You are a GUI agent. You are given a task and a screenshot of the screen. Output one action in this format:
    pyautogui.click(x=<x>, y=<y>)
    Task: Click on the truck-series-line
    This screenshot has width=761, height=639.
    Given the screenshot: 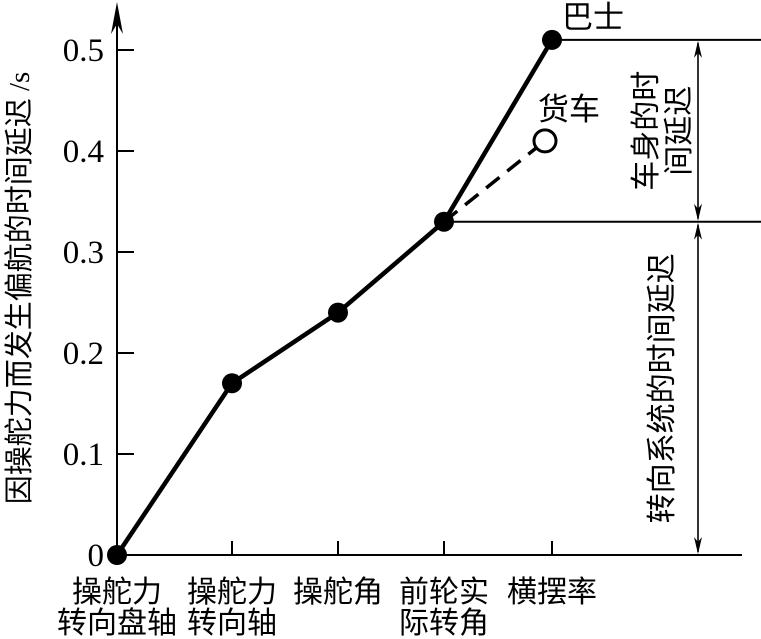 What is the action you would take?
    pyautogui.click(x=494, y=181)
    